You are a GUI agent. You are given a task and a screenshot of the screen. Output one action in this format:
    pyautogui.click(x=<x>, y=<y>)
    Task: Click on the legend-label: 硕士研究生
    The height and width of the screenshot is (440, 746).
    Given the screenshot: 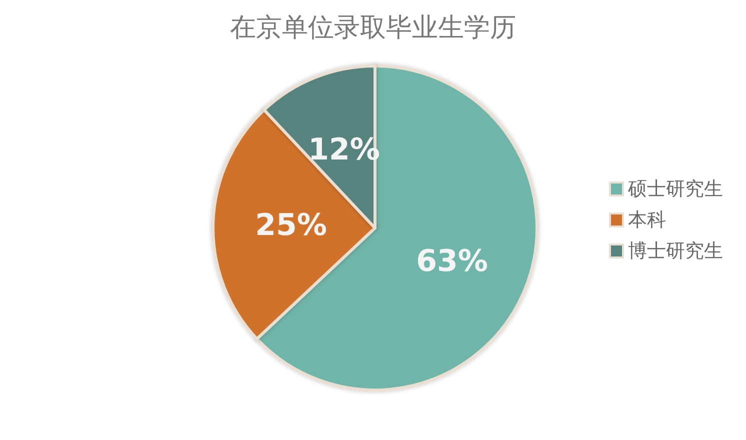 What is the action you would take?
    pyautogui.click(x=675, y=189)
    